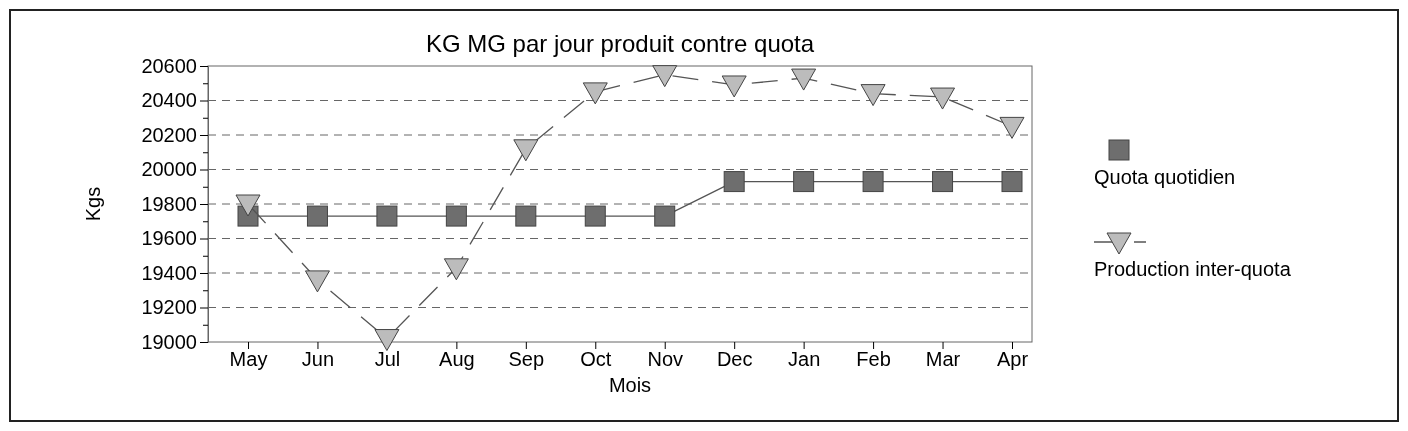  What do you see at coordinates (169, 272) in the screenshot?
I see `y-tick-label: 19400` at bounding box center [169, 272].